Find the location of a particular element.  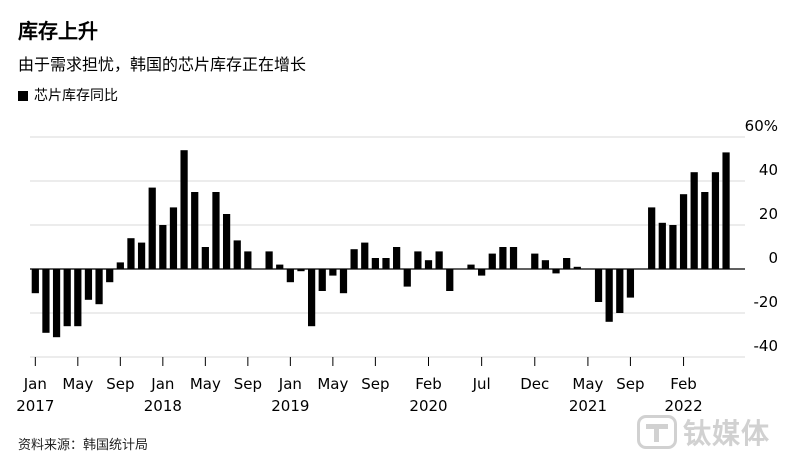

x-tick-year-label: 2018 is located at coordinates (163, 406).